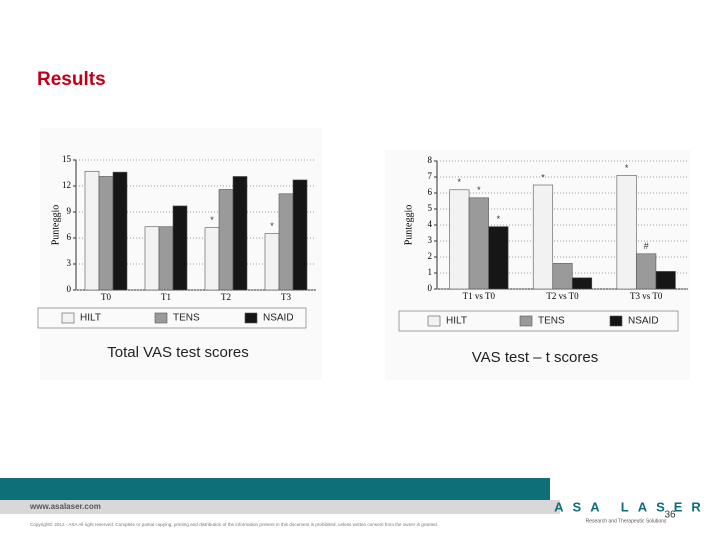 Image resolution: width=720 pixels, height=540 pixels. I want to click on footer-website: www.asalaser.com, so click(65, 506).